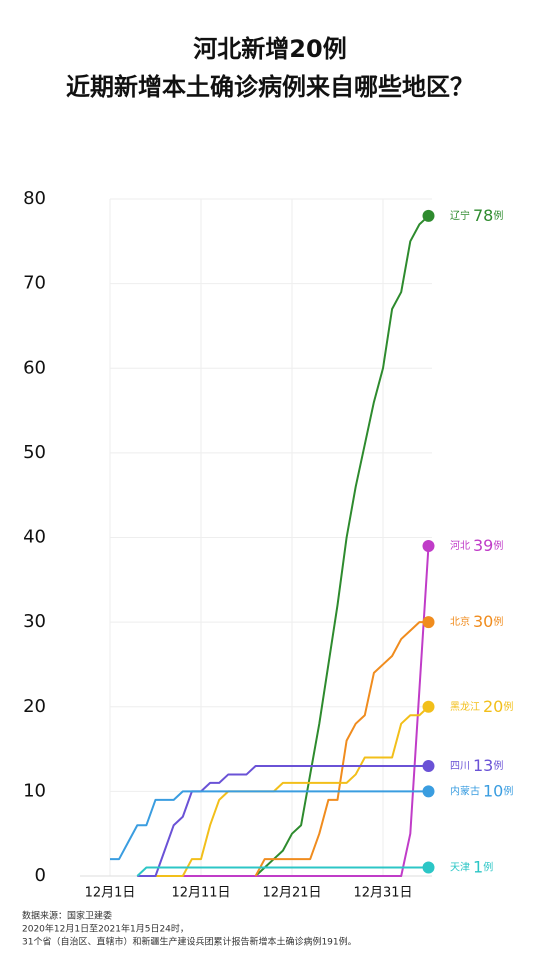 The height and width of the screenshot is (964, 540). Describe the element at coordinates (110, 893) in the screenshot. I see `x-tick-label: 12月1日` at that location.